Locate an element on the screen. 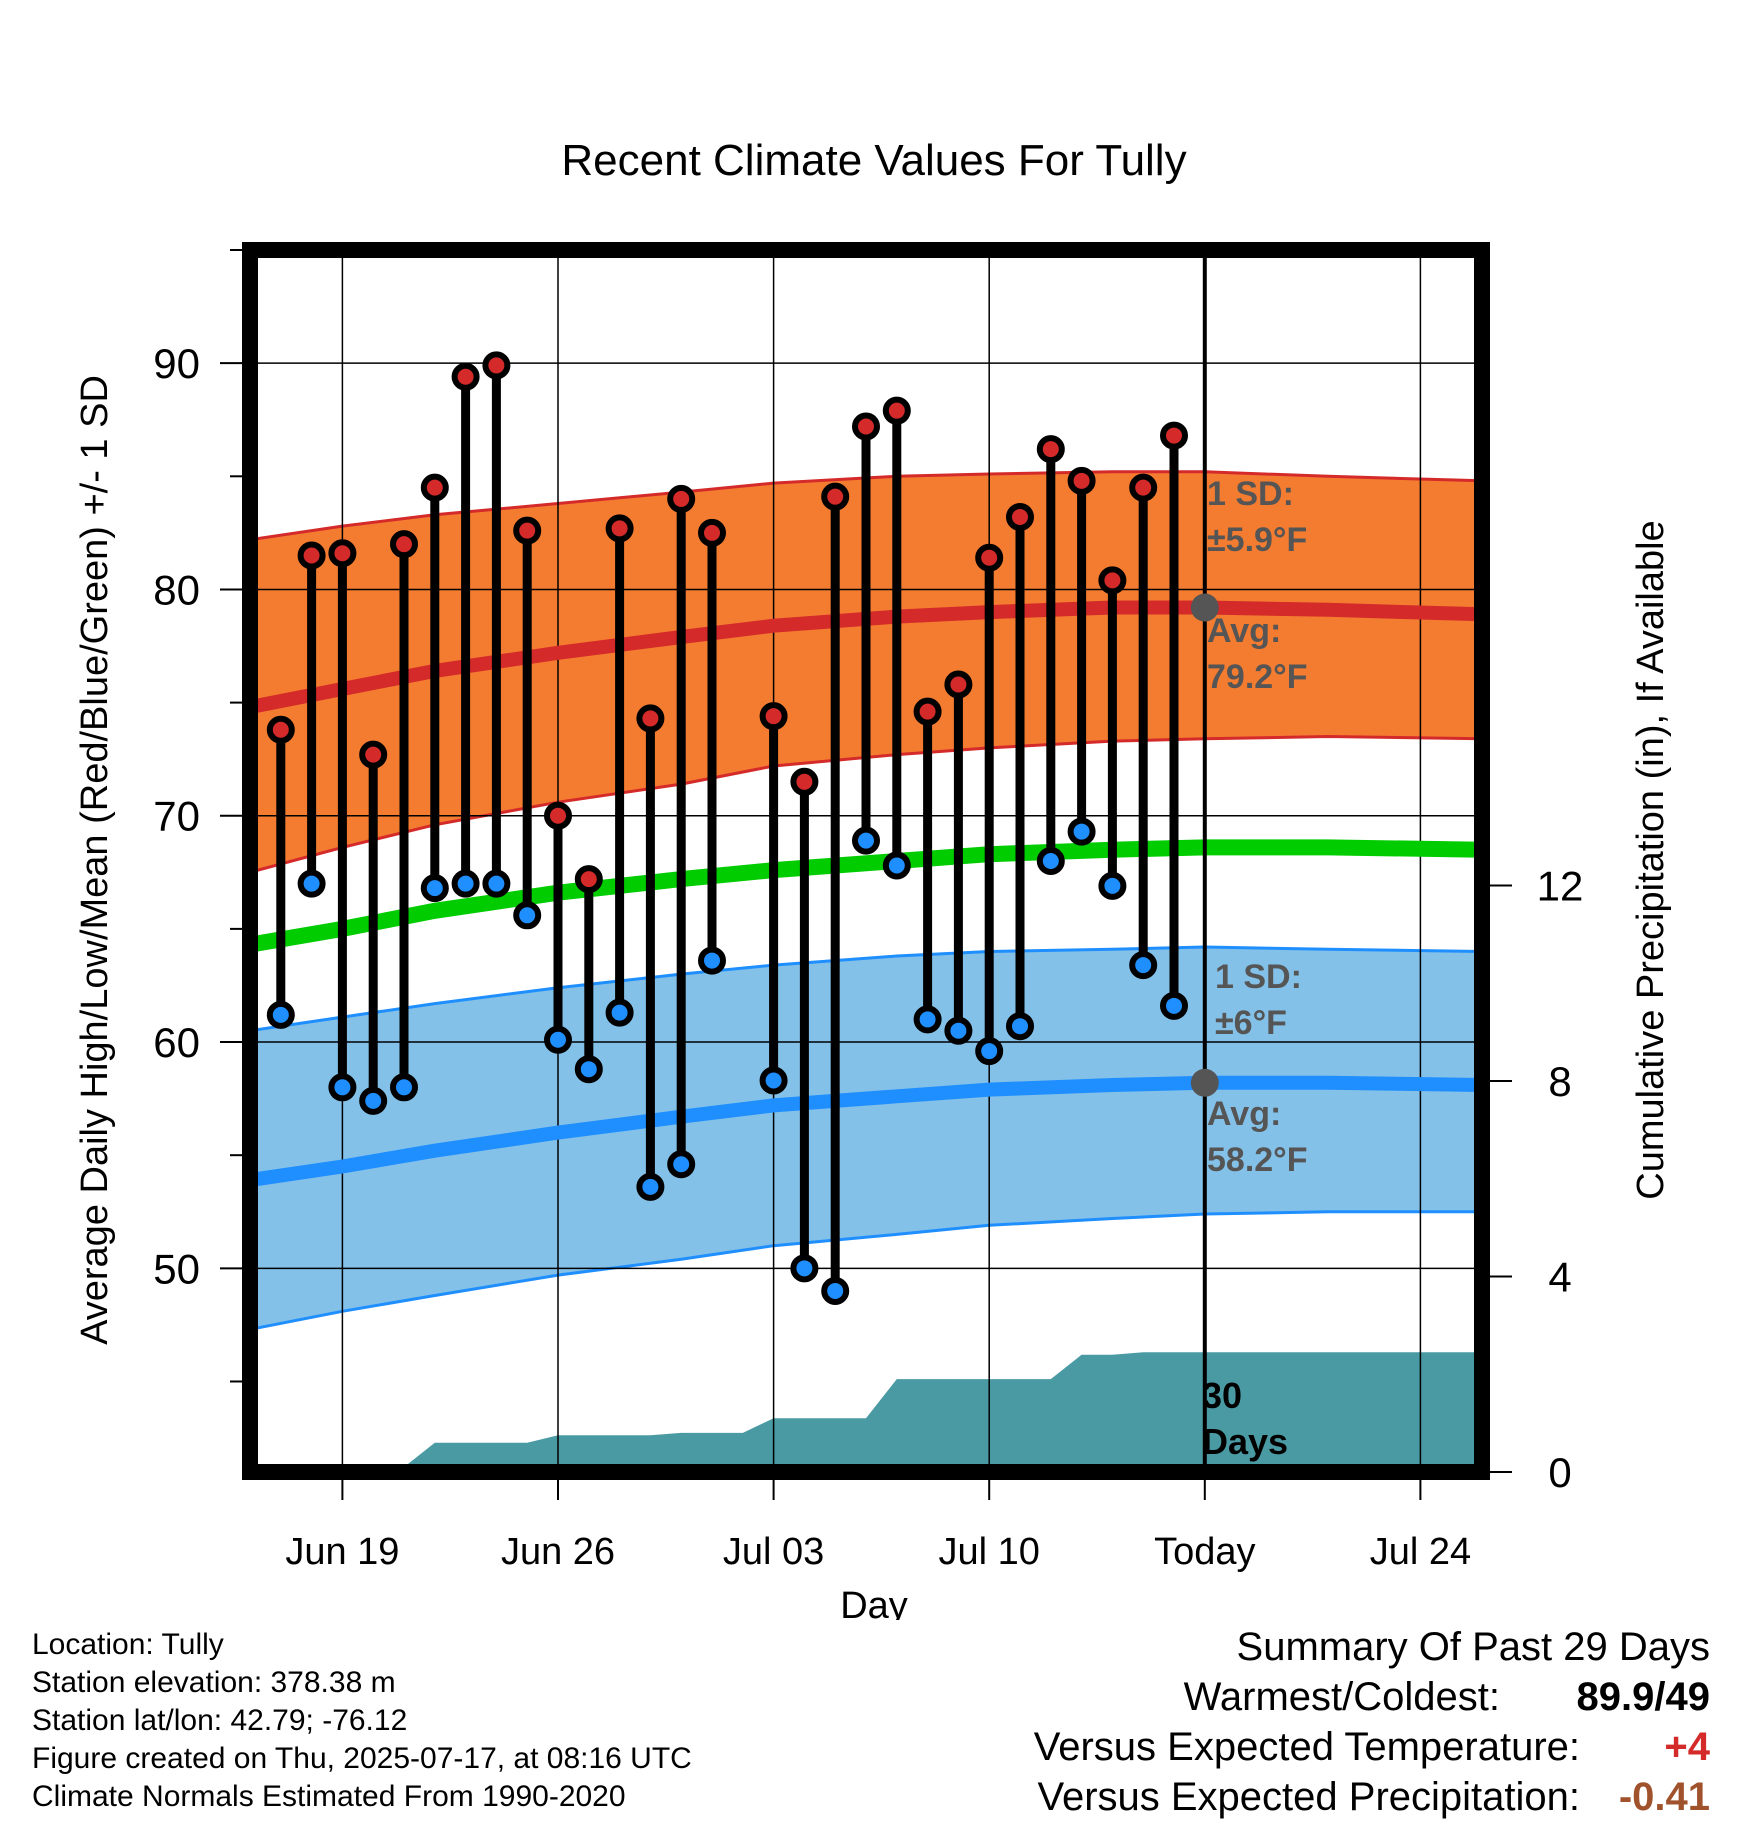 The height and width of the screenshot is (1828, 1748). temp-label: Versus Expected Temperature: is located at coordinates (1306, 1747).